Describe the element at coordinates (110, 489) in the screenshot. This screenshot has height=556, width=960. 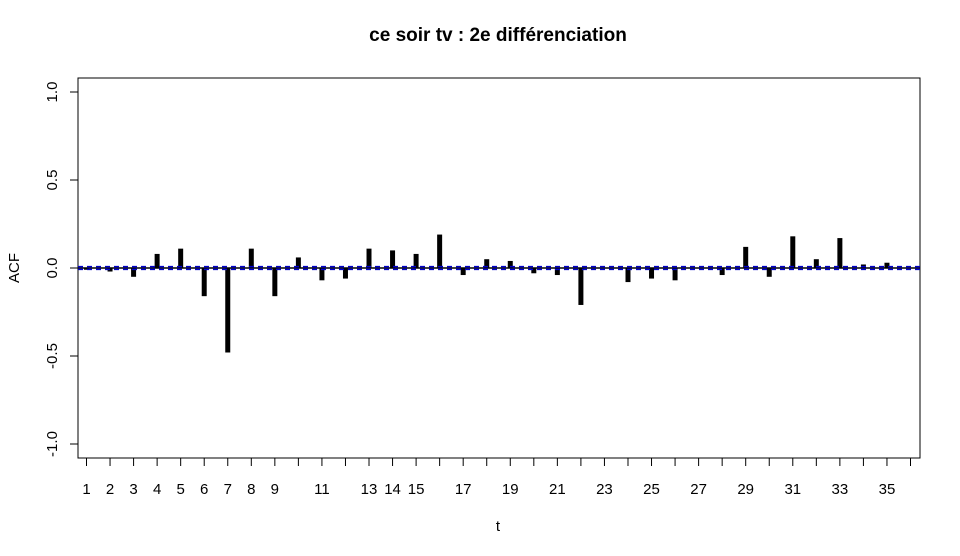
I see `x-tick-label: 2` at that location.